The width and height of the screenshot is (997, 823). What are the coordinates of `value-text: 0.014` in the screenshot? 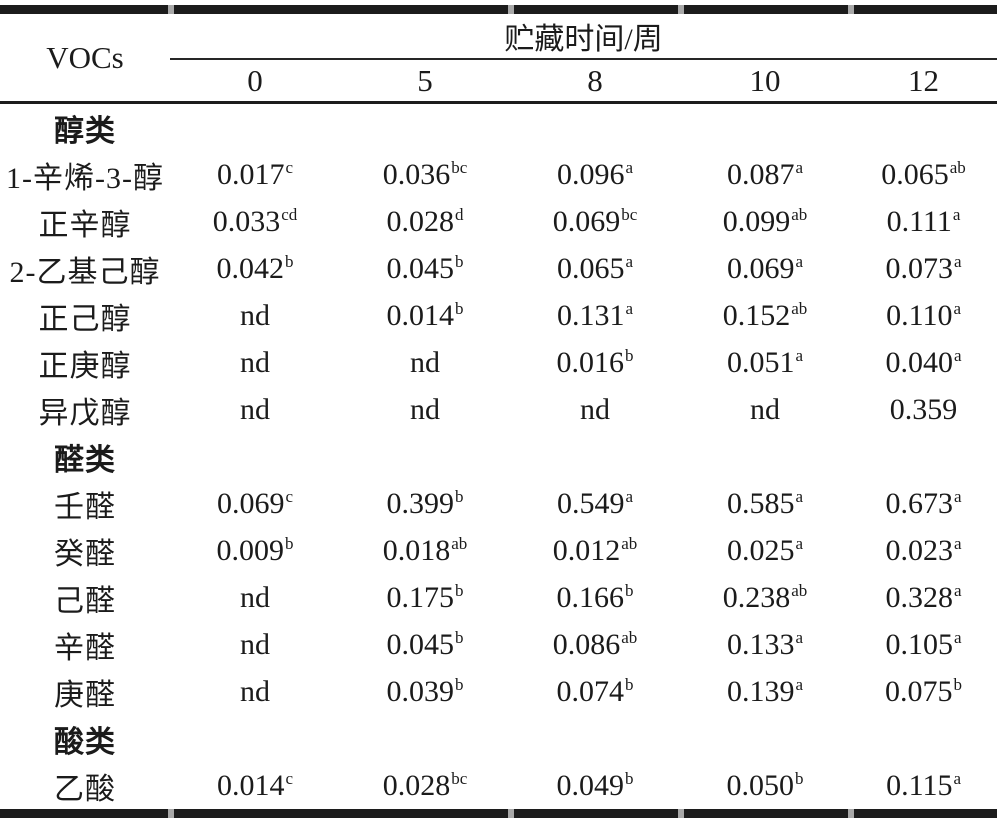 It's located at (420, 315).